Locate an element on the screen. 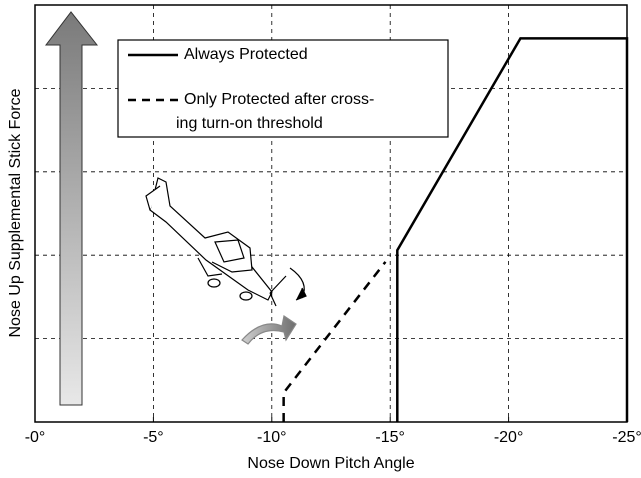  x-axis-label: Nose Down Pitch Angle is located at coordinates (330, 463).